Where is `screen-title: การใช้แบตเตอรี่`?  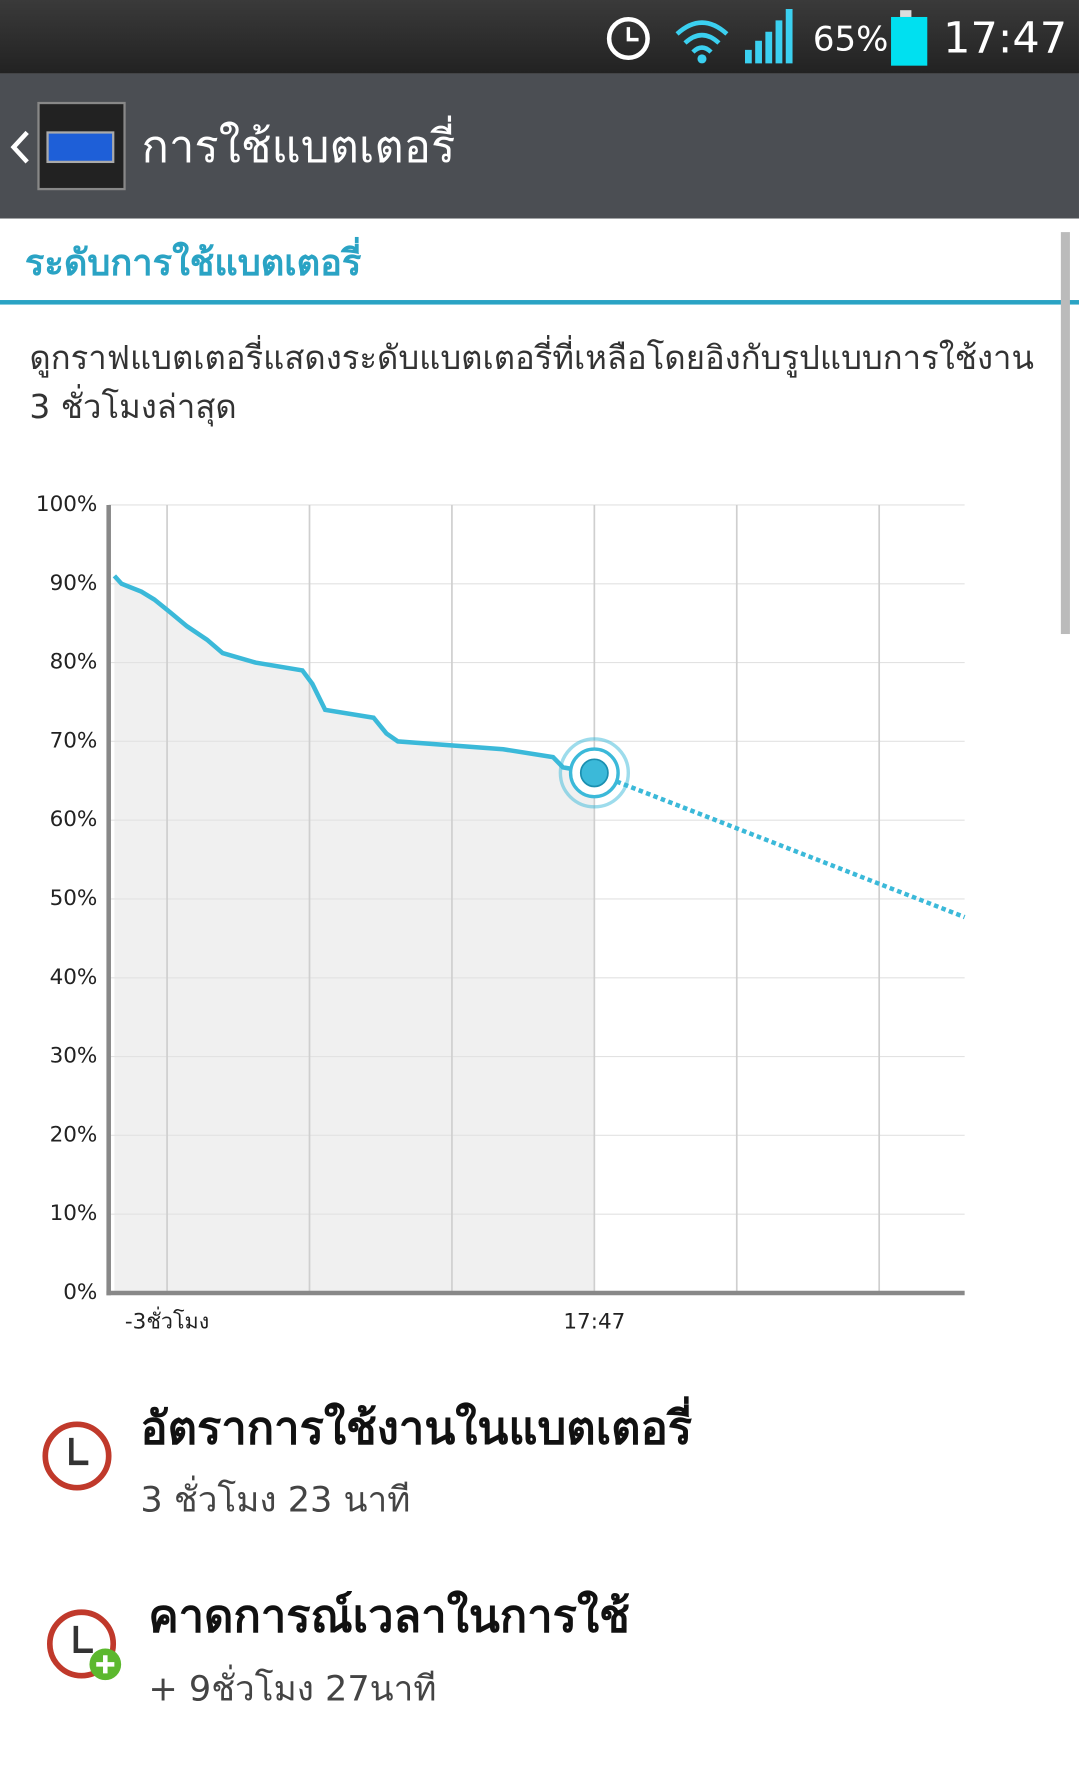
screen-title: การใช้แบตเตอรี่ is located at coordinates (298, 147).